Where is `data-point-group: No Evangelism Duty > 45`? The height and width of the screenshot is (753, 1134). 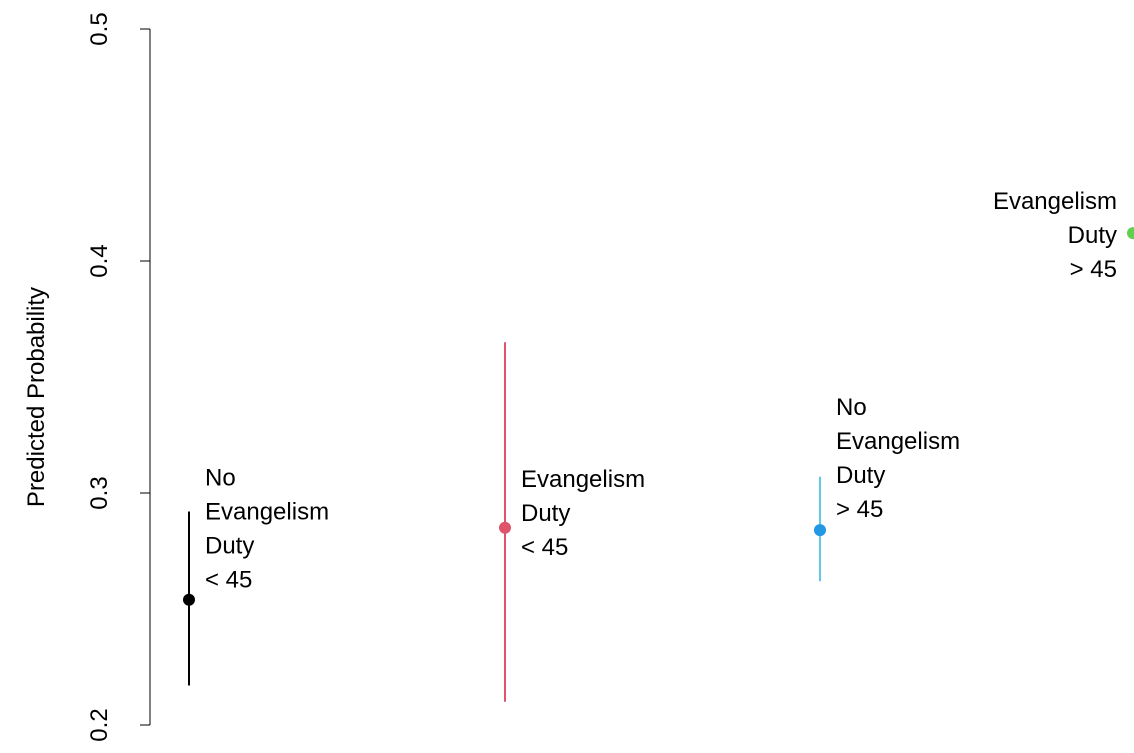 data-point-group: No Evangelism Duty > 45 is located at coordinates (887, 488).